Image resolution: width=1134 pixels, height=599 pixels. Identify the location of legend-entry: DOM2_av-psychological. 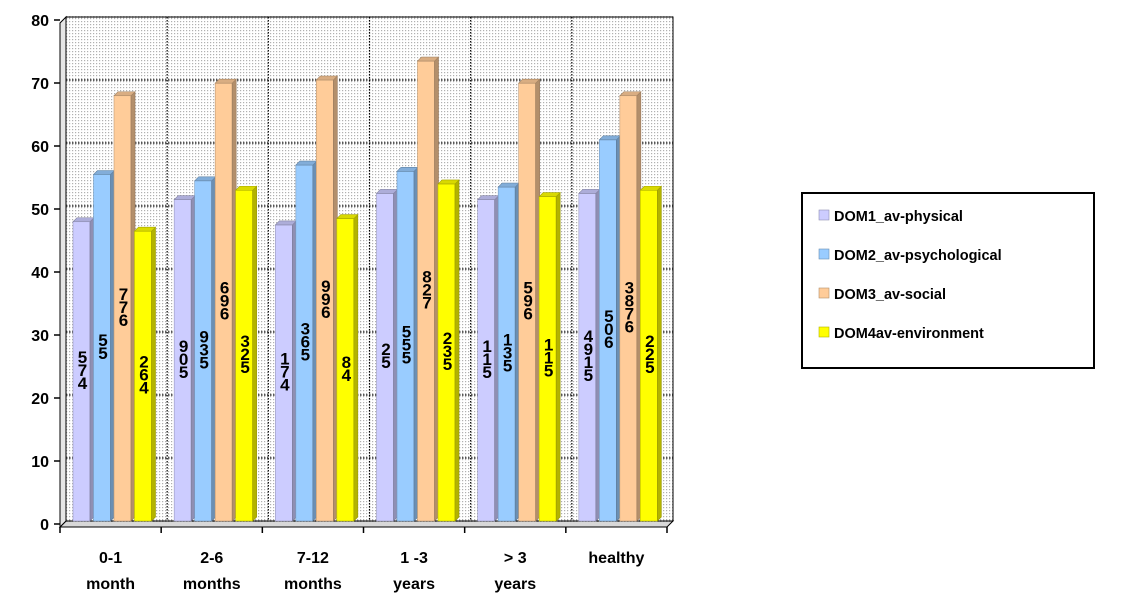
(918, 256).